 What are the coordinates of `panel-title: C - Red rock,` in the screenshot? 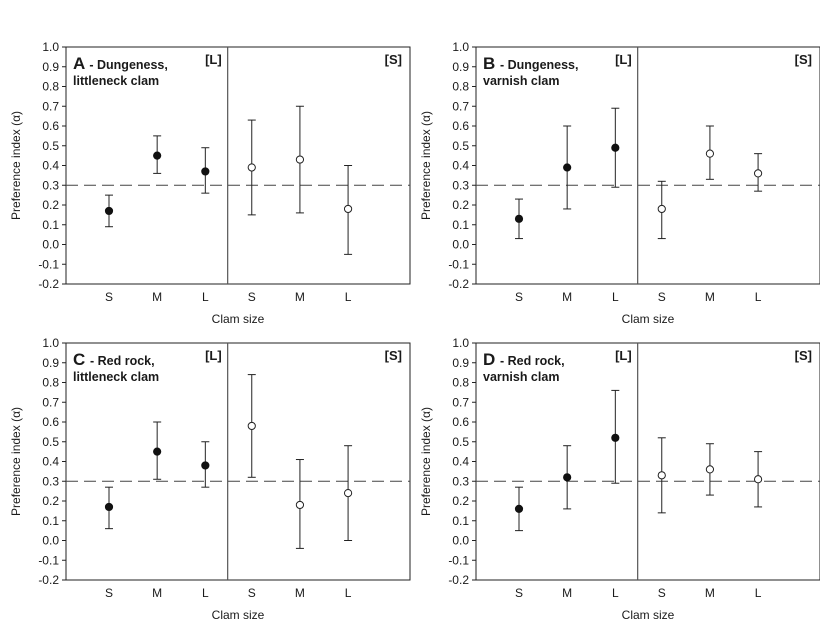 It's located at (114, 359).